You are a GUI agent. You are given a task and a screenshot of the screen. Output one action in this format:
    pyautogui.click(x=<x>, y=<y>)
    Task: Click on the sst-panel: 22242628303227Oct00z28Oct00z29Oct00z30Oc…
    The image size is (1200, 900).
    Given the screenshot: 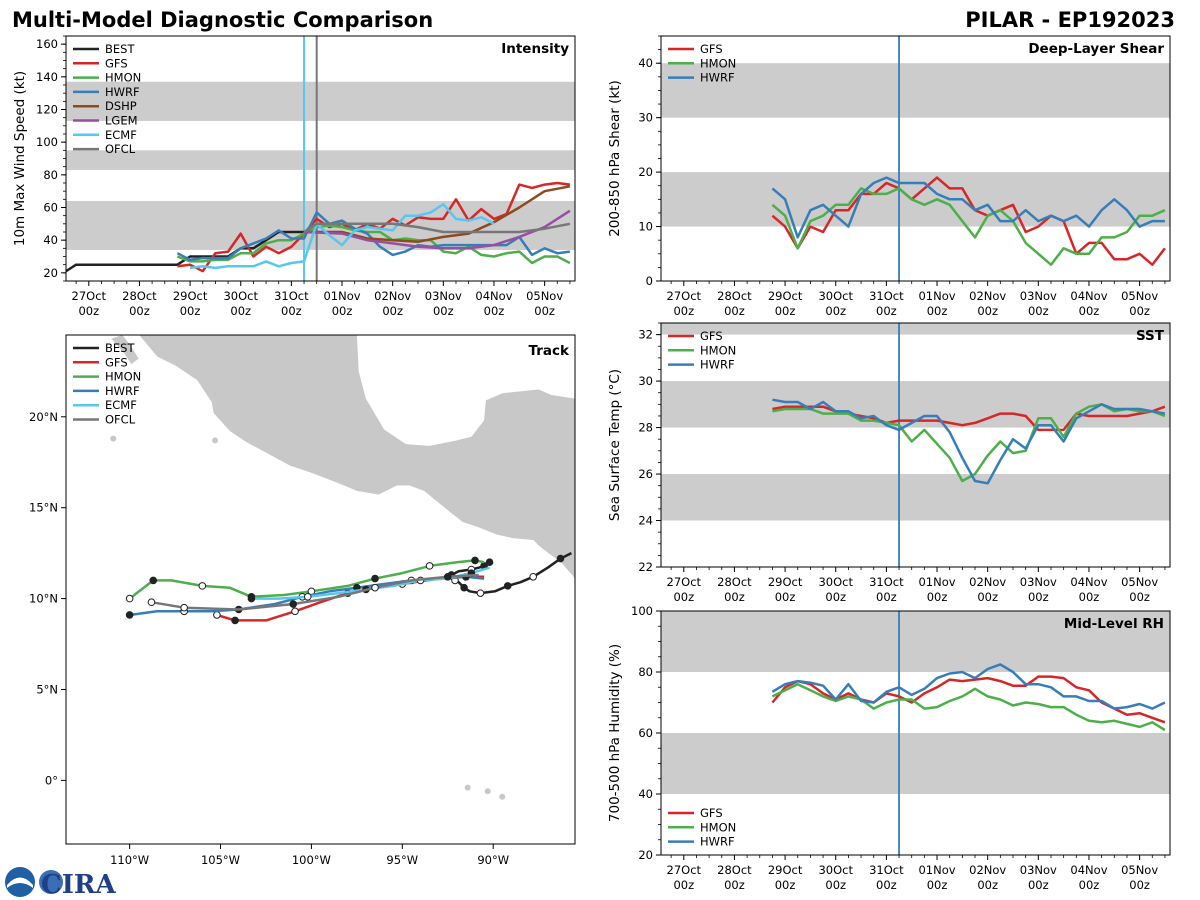 What is the action you would take?
    pyautogui.click(x=889, y=463)
    